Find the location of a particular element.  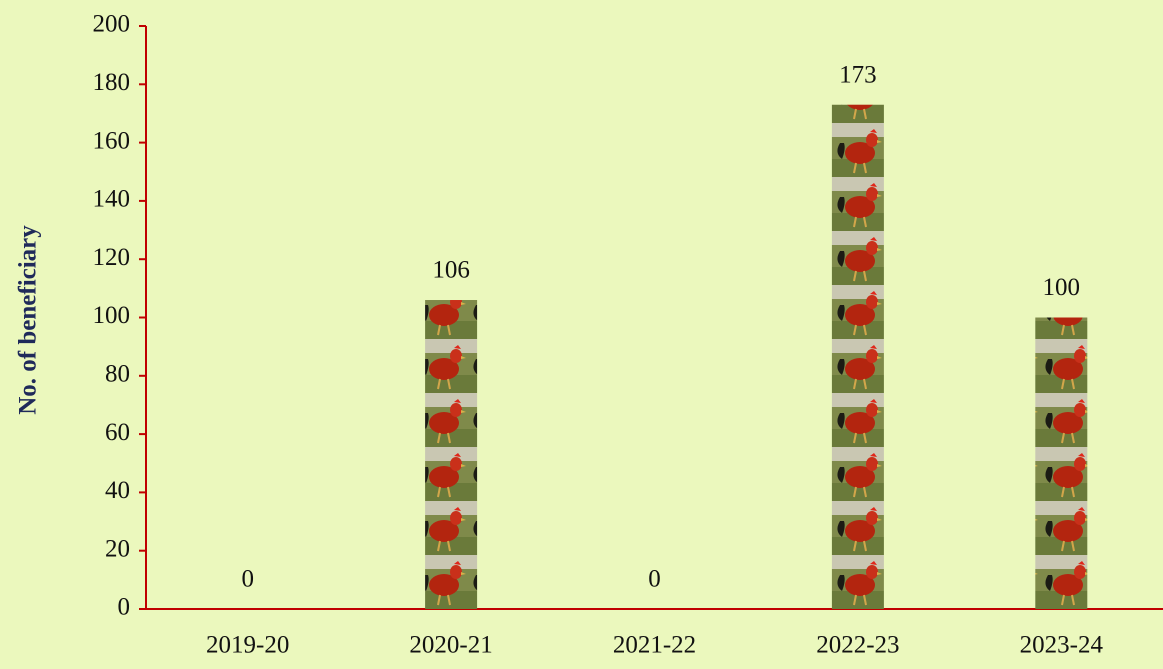

y-tick-label: 20 is located at coordinates (117, 548).